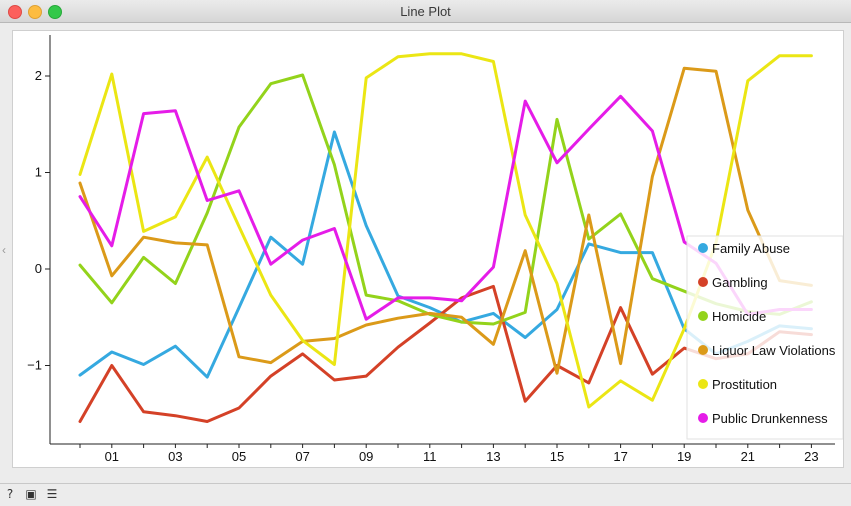  I want to click on x-tick-label: 17, so click(620, 456).